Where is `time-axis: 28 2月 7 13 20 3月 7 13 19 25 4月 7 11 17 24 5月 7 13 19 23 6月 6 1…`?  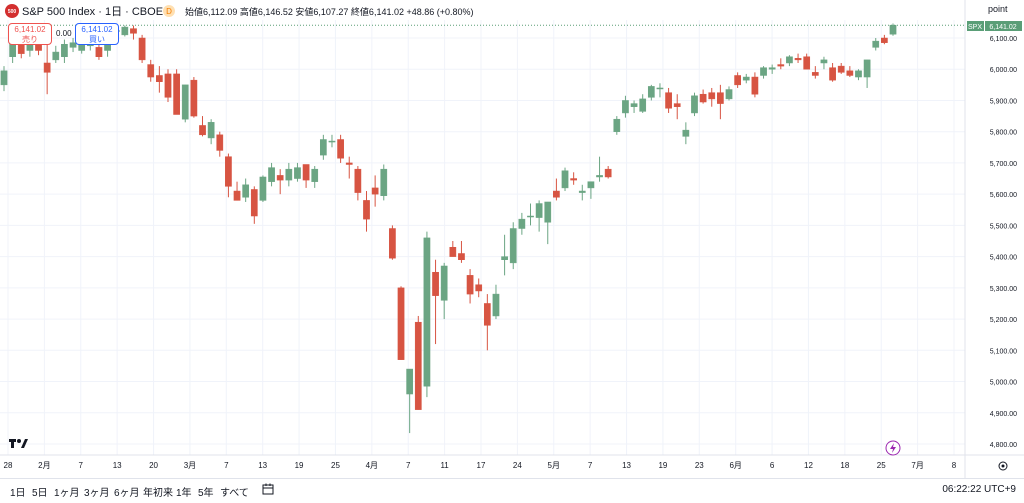
time-axis: 28 2月 7 13 20 3月 7 13 19 25 4月 7 11 17 24 5月 7 13 19 23 6月 6 1… is located at coordinates (480, 465).